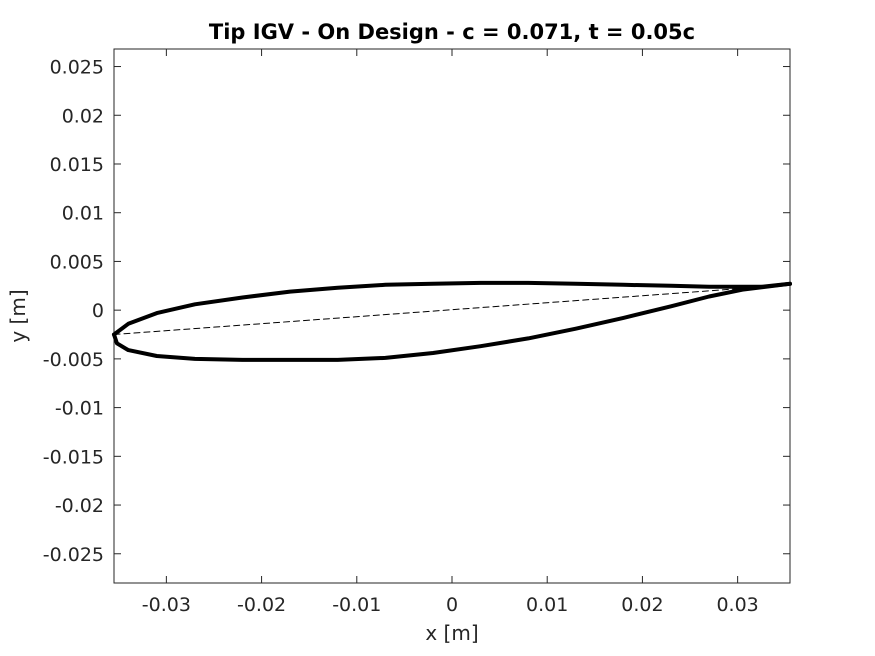 The image size is (875, 656). Describe the element at coordinates (737, 605) in the screenshot. I see `x-tick-label: 0.03` at that location.